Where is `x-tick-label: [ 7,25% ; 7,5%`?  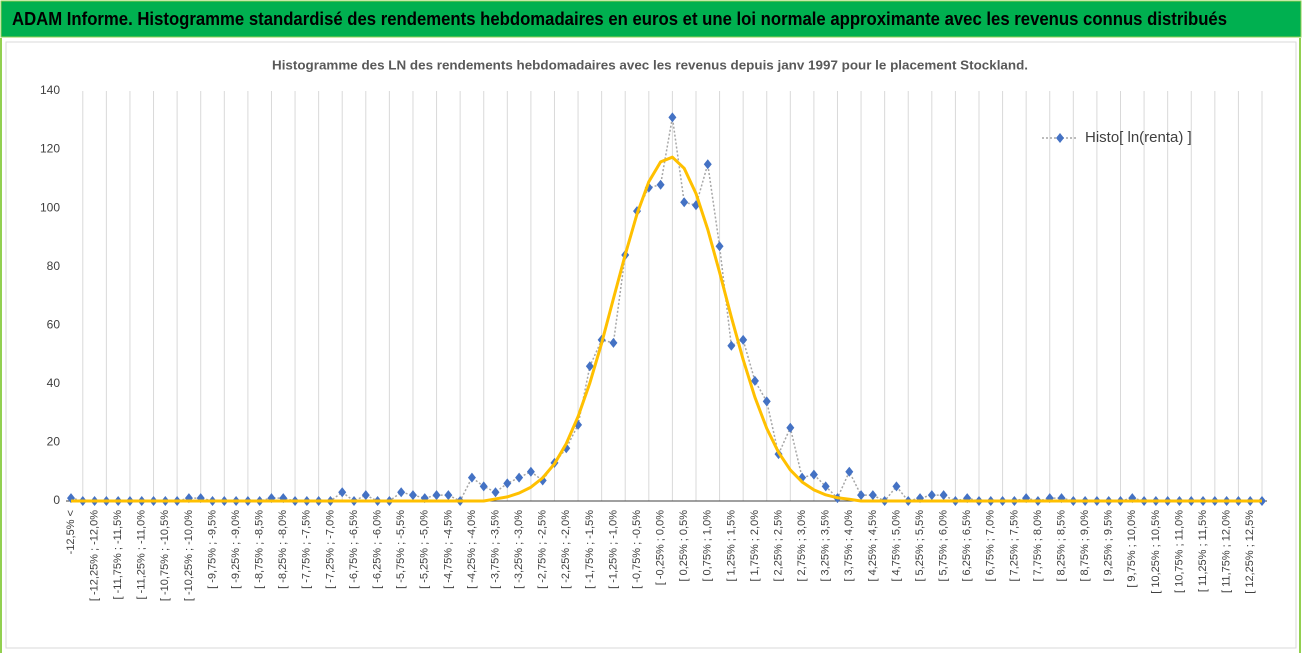
x-tick-label: [ 7,25% ; 7,5% is located at coordinates (1014, 546).